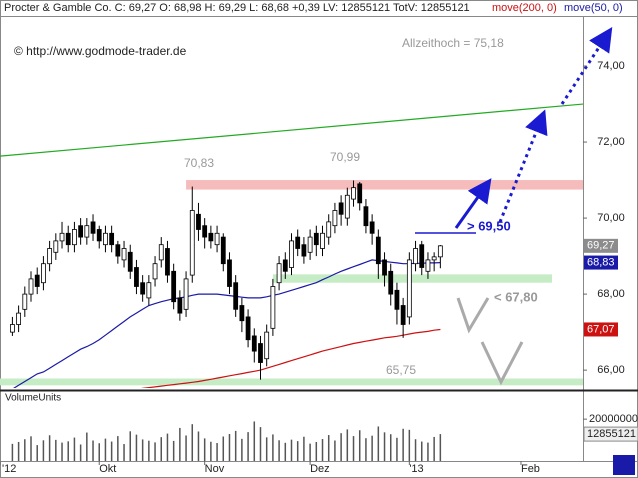 Image resolution: width=638 pixels, height=478 pixels. I want to click on x-tick-label: '13, so click(416, 469).